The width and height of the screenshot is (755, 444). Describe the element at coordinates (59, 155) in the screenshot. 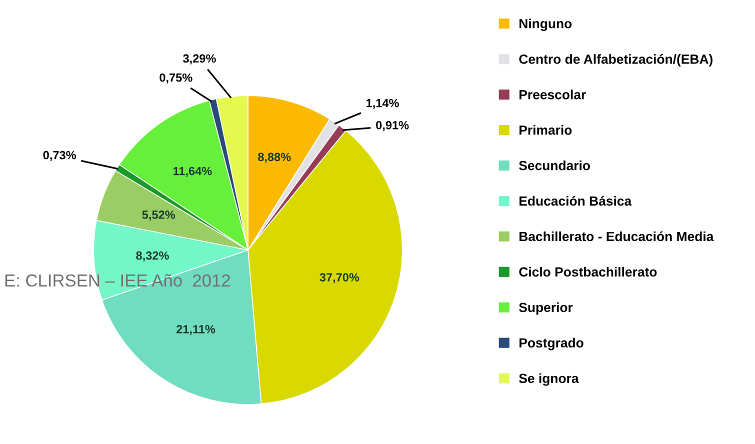

I see `data-label: 0,73%` at that location.